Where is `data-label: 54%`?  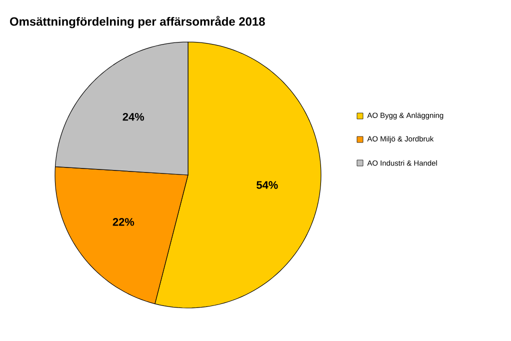 data-label: 54% is located at coordinates (267, 185).